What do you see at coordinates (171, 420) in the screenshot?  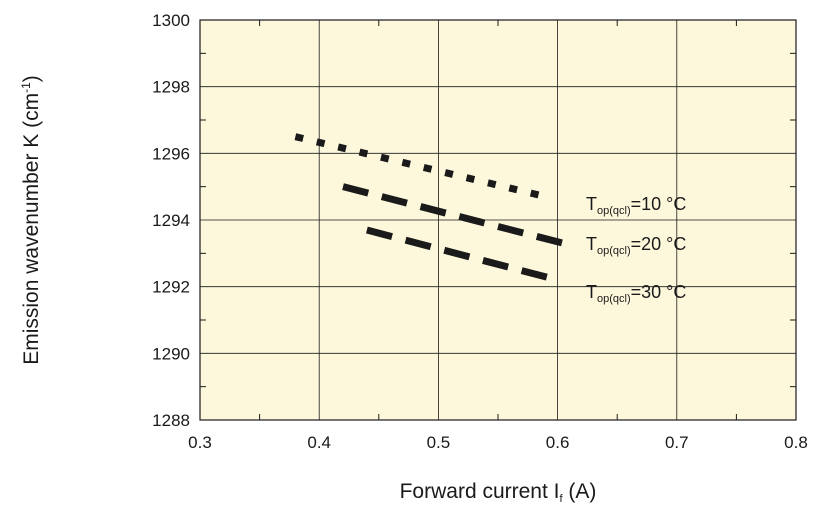 I see `y-tick-label: 1288` at bounding box center [171, 420].